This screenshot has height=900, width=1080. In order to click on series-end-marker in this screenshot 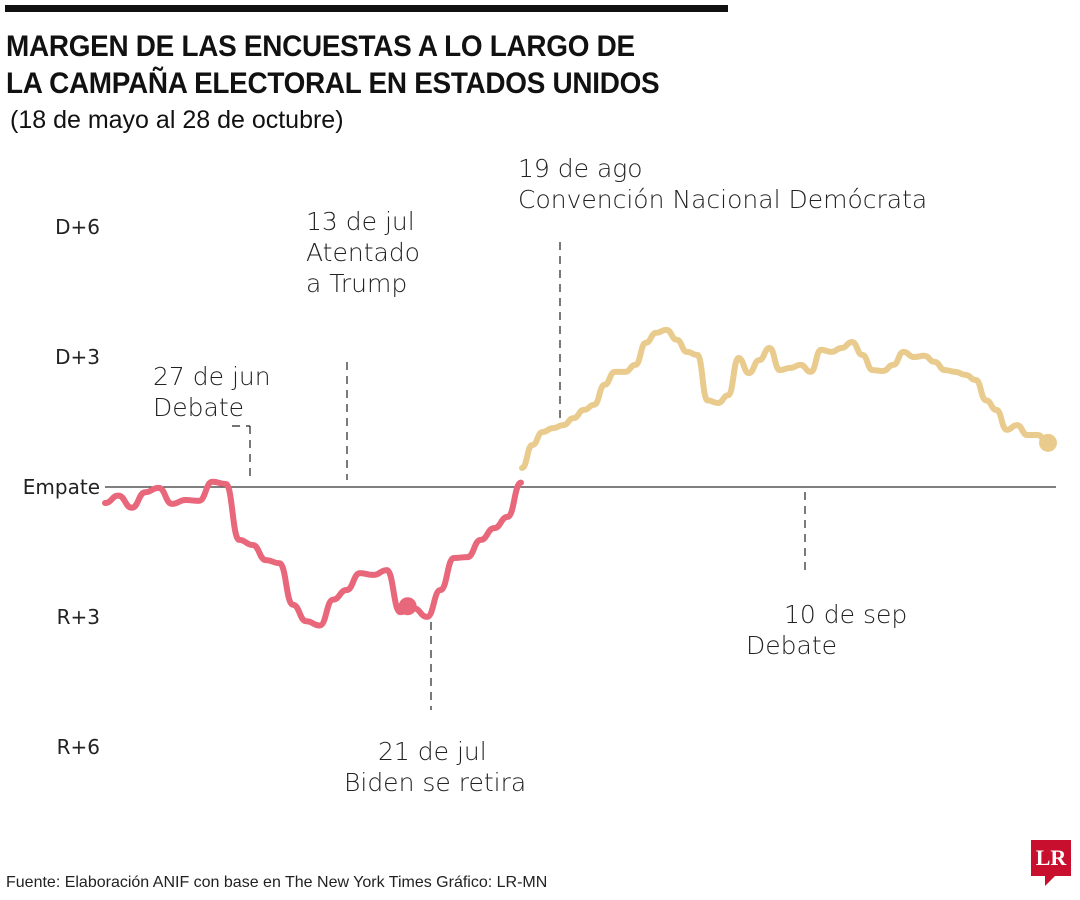, I will do `click(1048, 442)`.